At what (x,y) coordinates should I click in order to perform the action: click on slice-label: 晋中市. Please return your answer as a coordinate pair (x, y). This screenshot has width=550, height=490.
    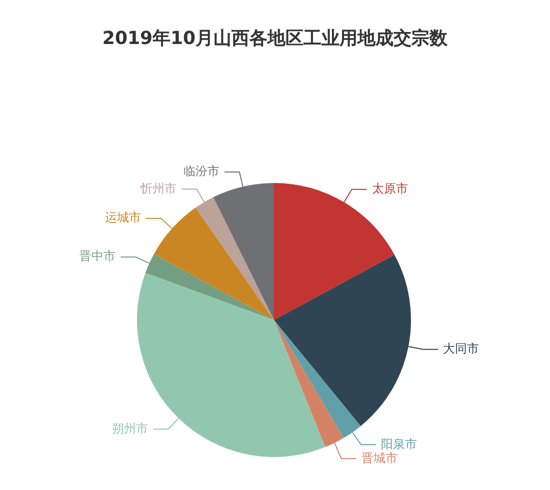
    Looking at the image, I should click on (98, 256).